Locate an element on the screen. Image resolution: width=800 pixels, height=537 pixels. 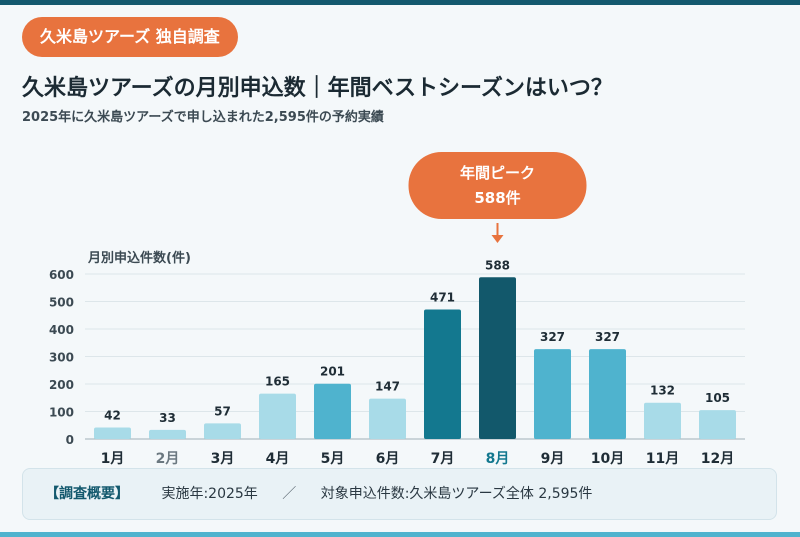
data-label: 42 is located at coordinates (112, 415).